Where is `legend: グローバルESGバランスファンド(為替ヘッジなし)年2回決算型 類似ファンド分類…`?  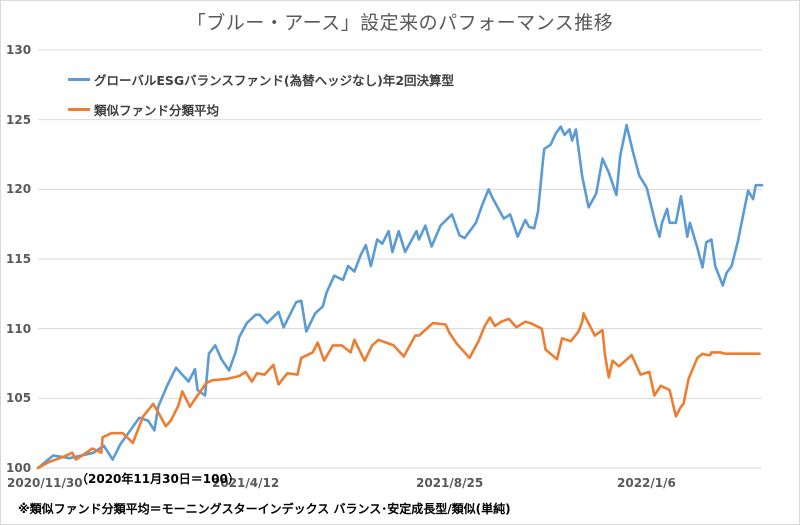 legend: グローバルESGバランスファンド(為替ヘッジなし)年2回決算型 類似ファンド分類… is located at coordinates (261, 96).